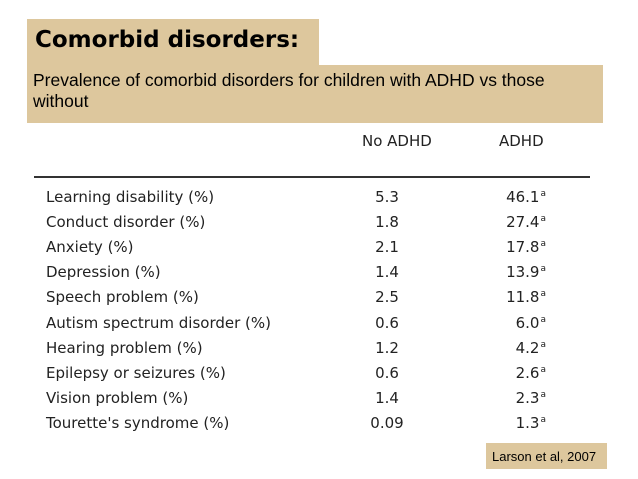  Describe the element at coordinates (527, 347) in the screenshot. I see `adhd-value: 4.2` at that location.